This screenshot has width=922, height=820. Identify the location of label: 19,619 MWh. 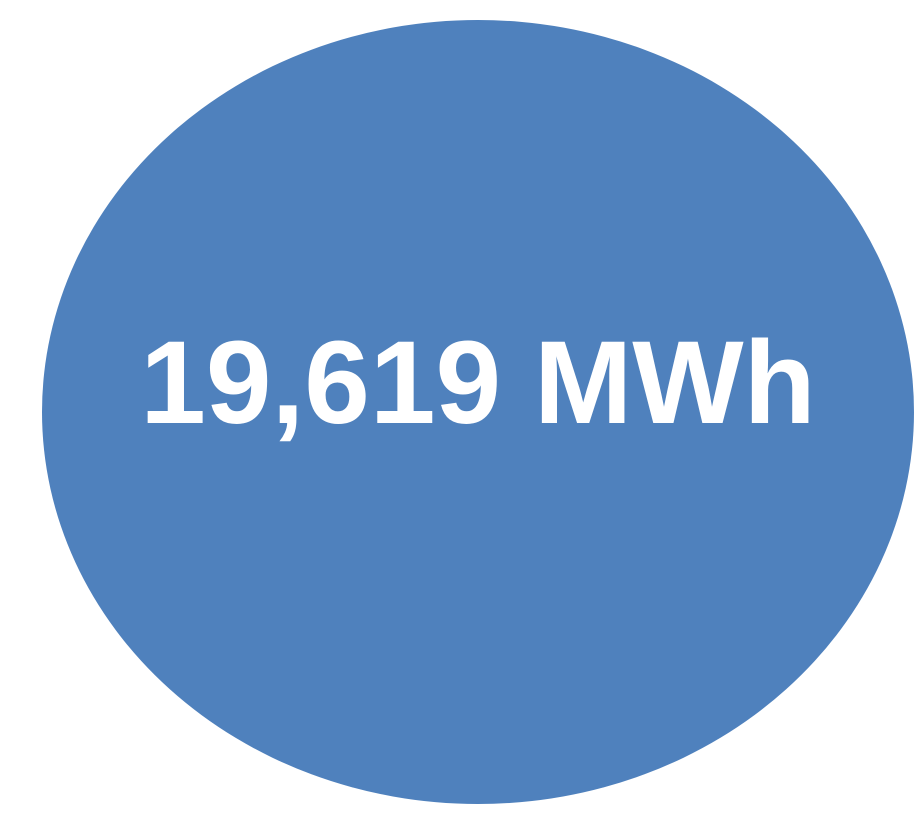
(477, 383).